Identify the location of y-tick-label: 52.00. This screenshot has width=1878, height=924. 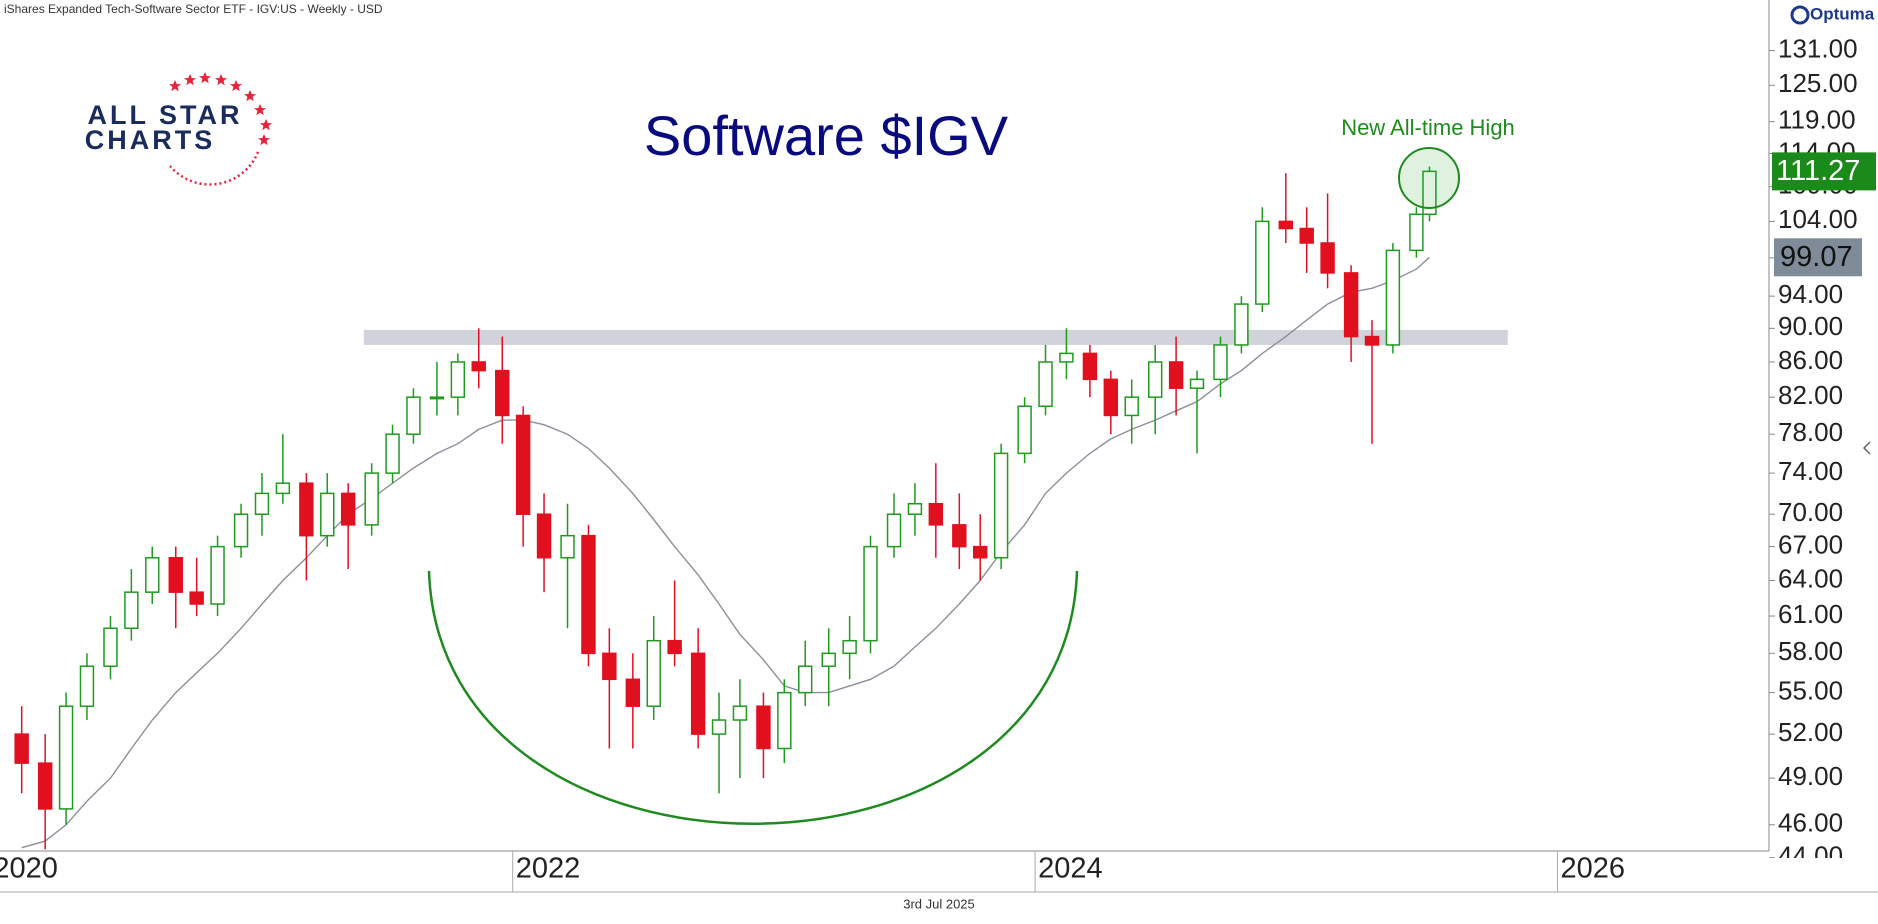
(1810, 732).